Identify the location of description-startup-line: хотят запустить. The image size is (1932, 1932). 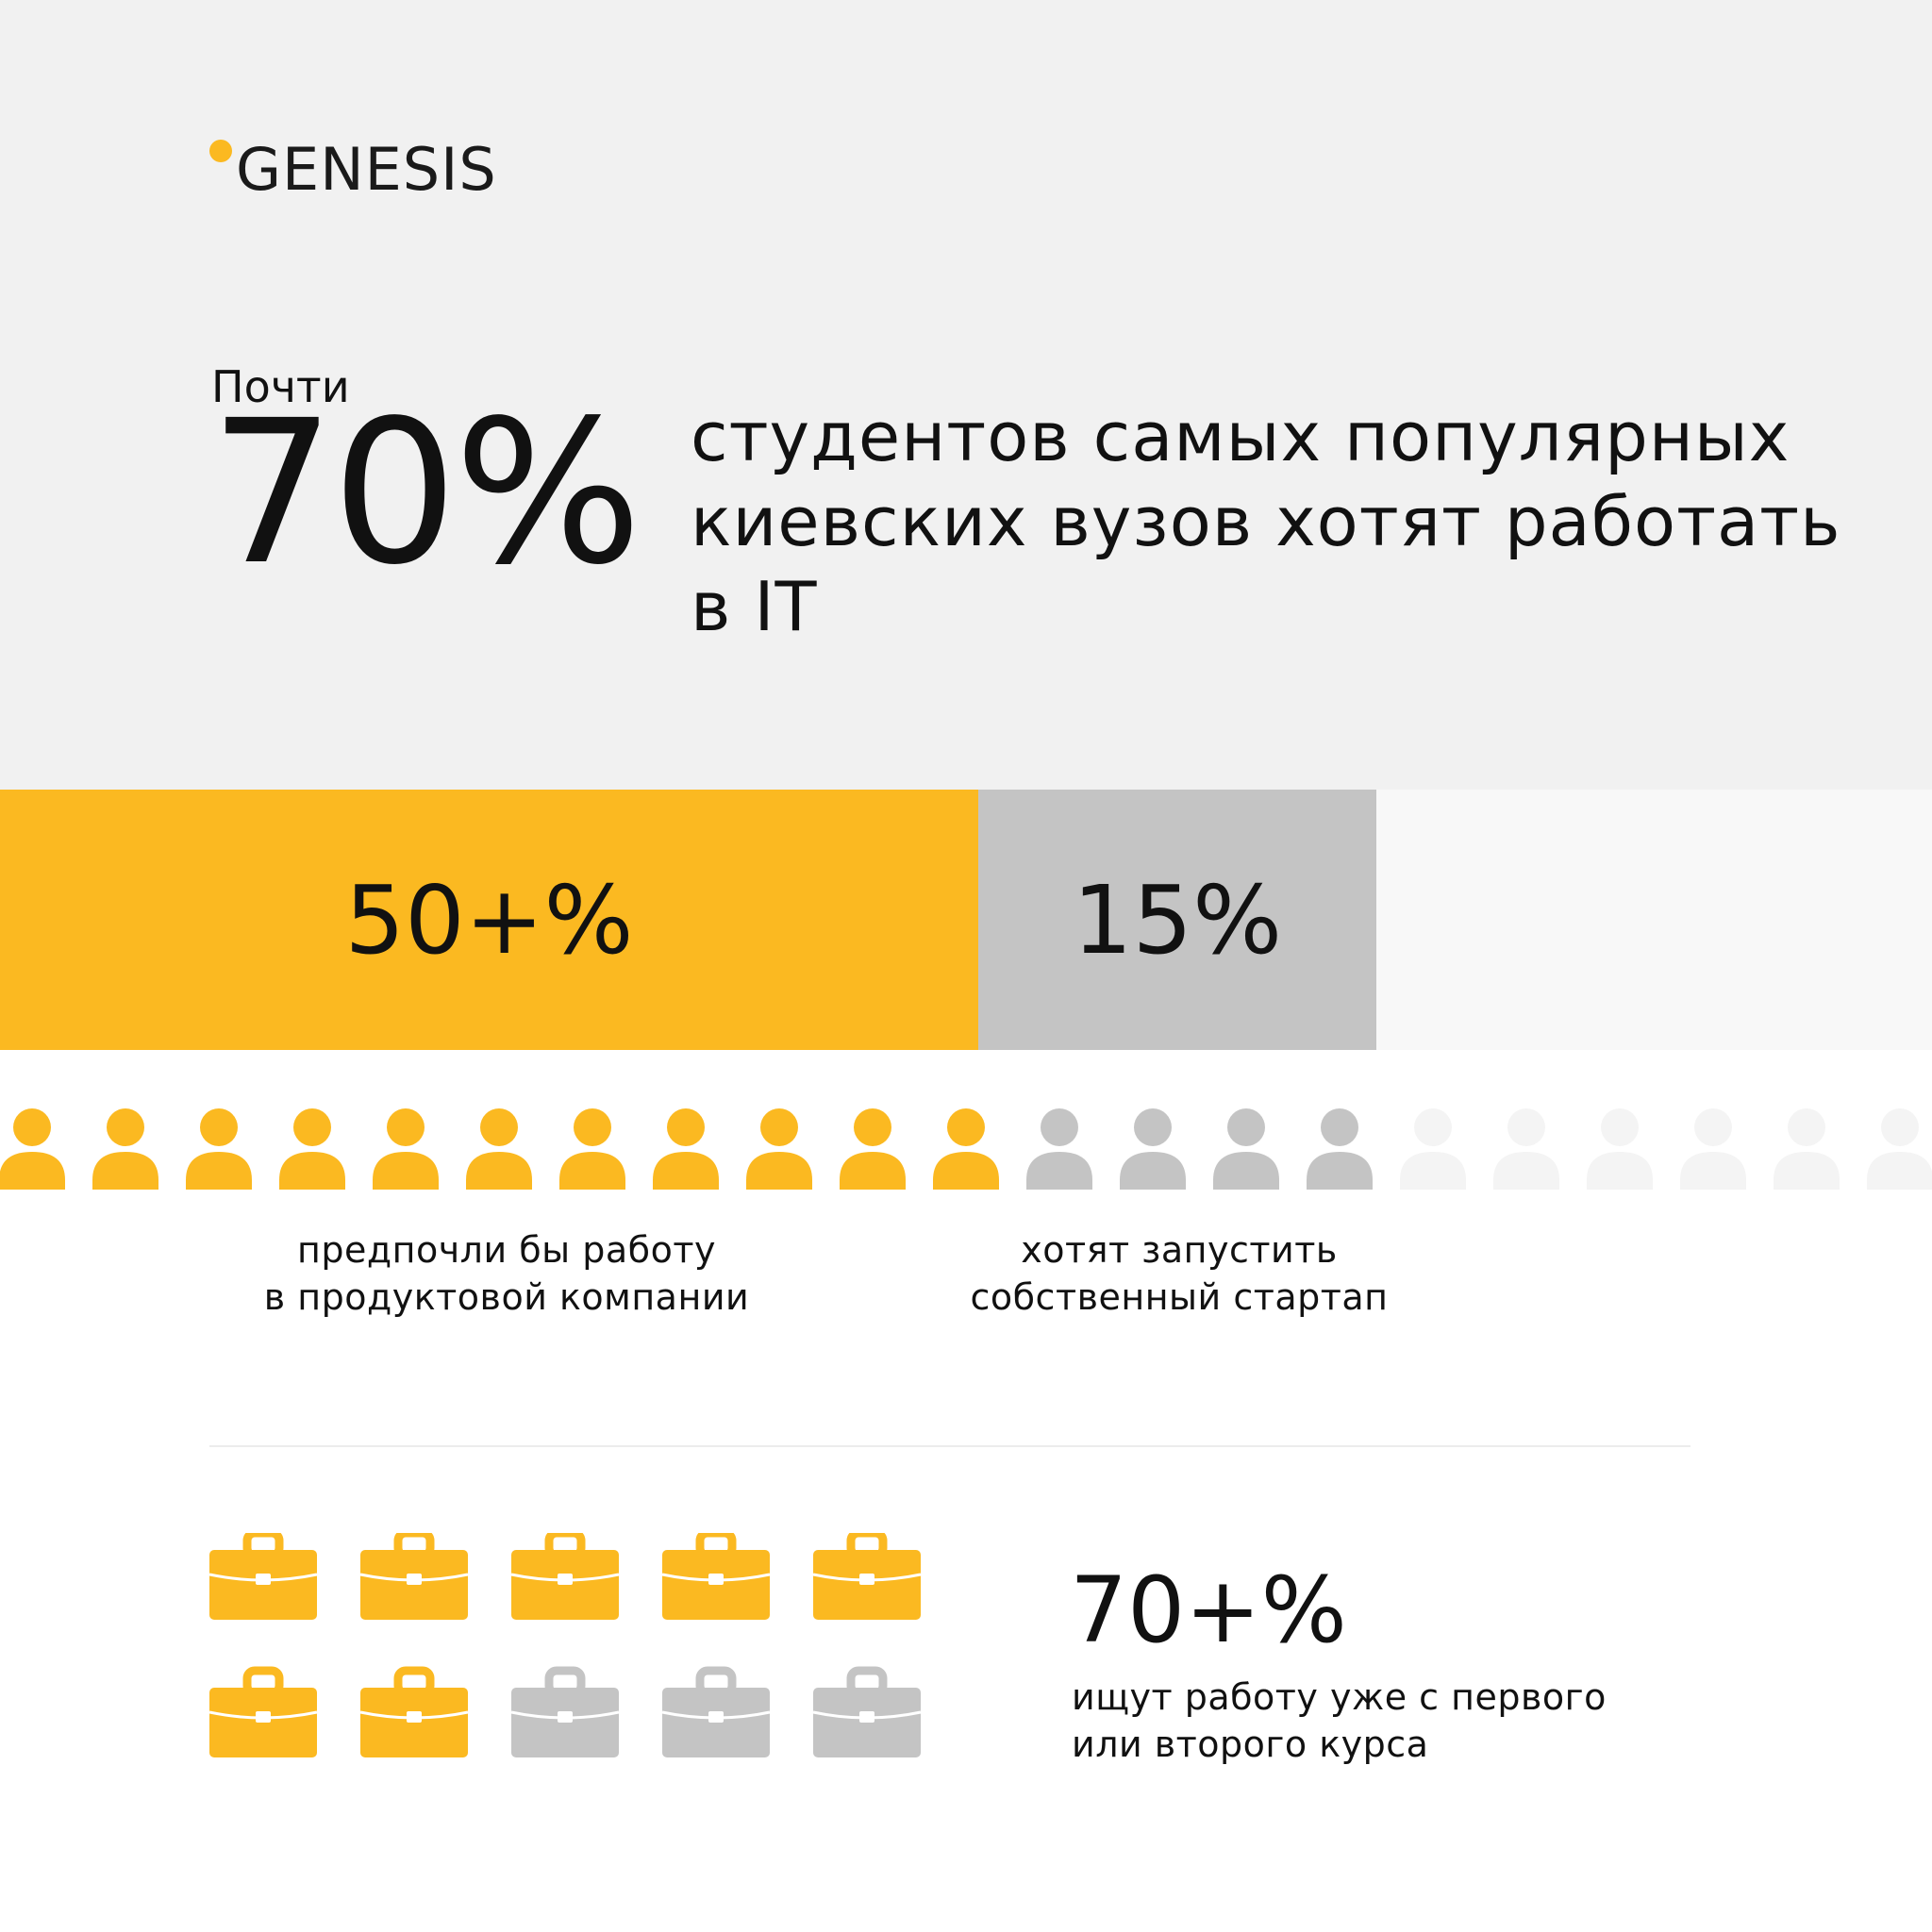
(1179, 1250).